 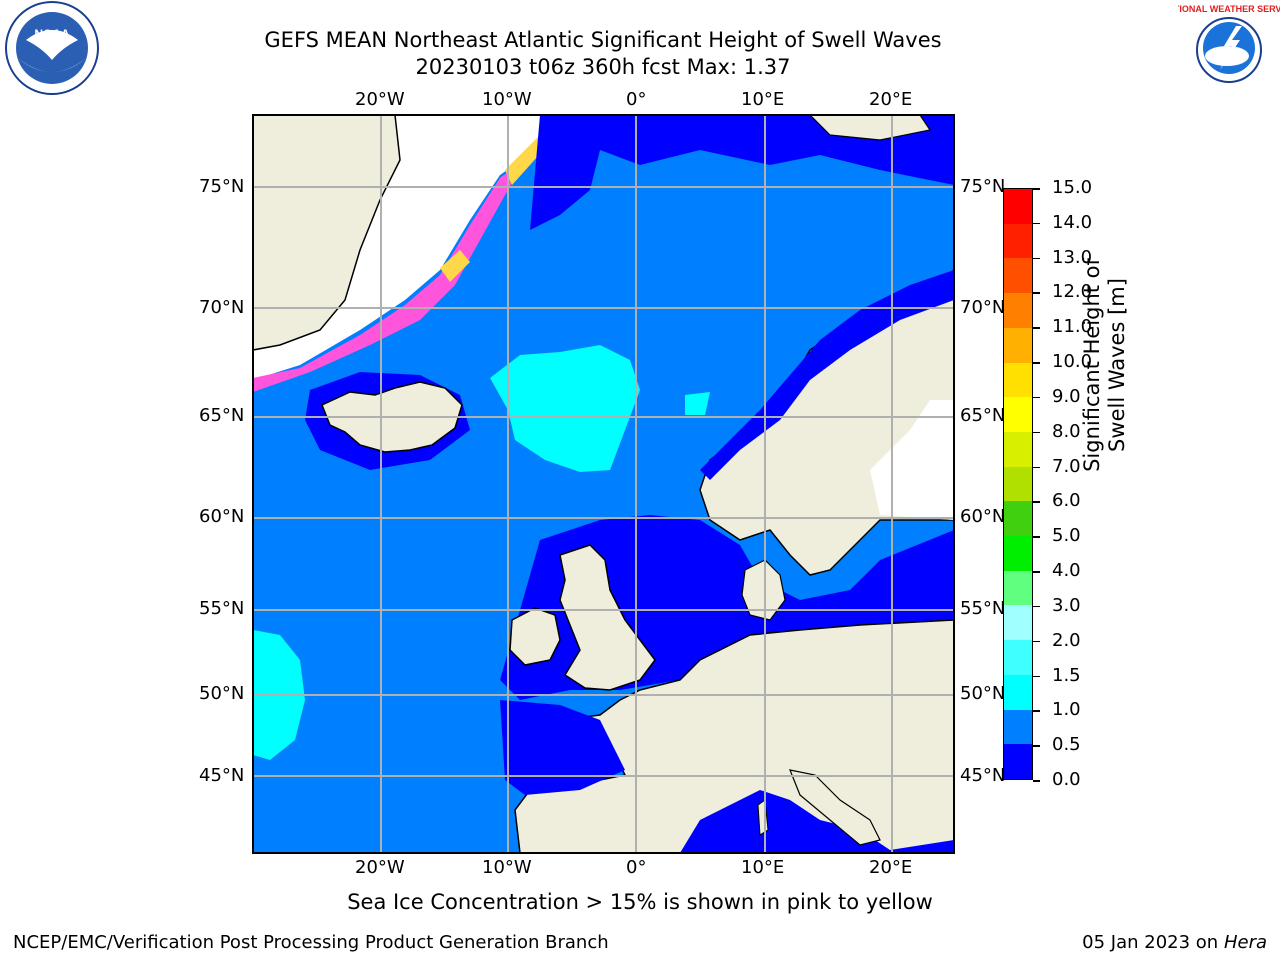 I want to click on colorbar-tick-label: 8.0, so click(x=1066, y=431).